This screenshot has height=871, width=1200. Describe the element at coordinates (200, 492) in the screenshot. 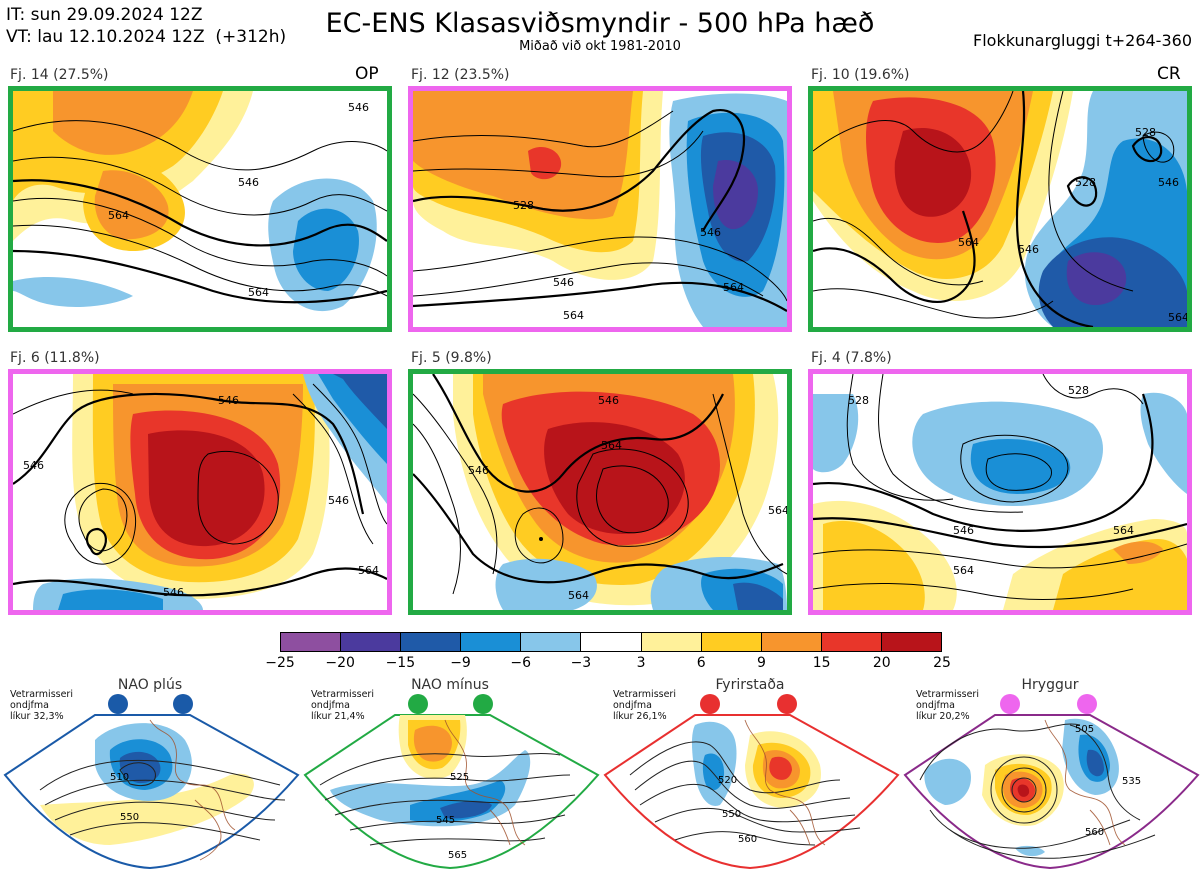

I see `anomaly-map-4: 546 546 546 564 546` at that location.